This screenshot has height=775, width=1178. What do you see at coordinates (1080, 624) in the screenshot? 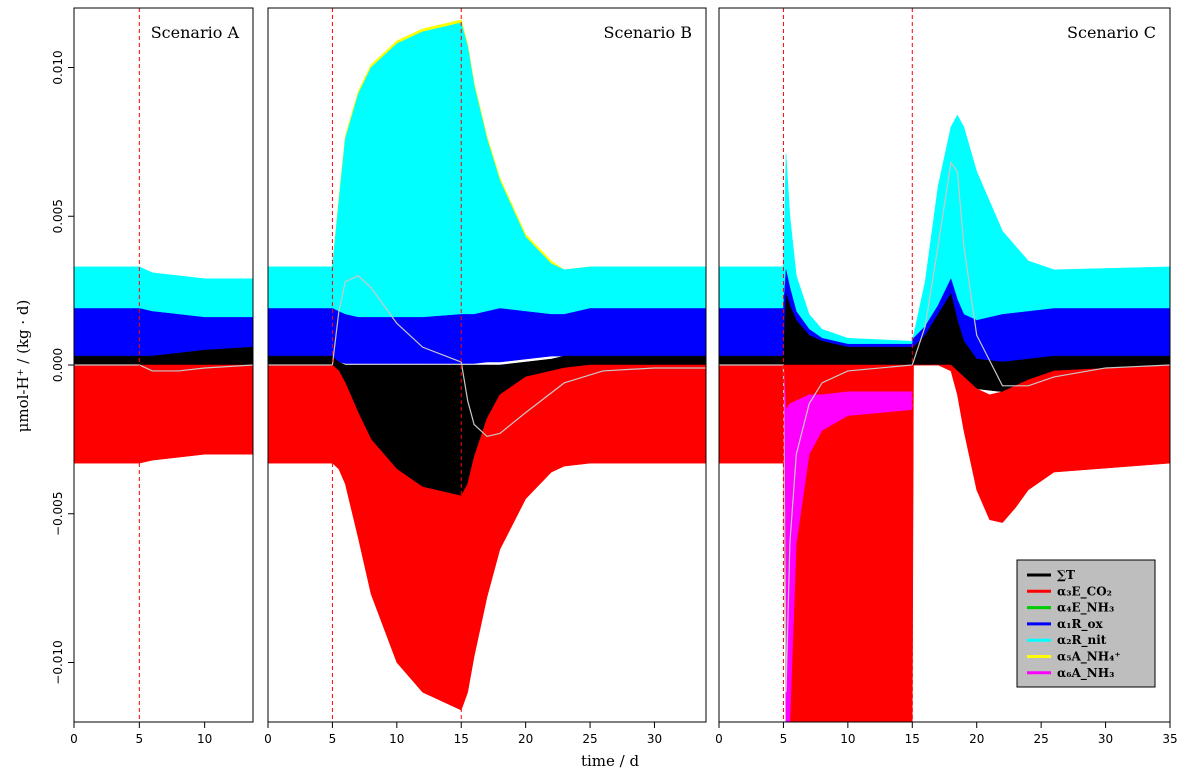
I see `legend-label: α₁R_ox` at bounding box center [1080, 624].